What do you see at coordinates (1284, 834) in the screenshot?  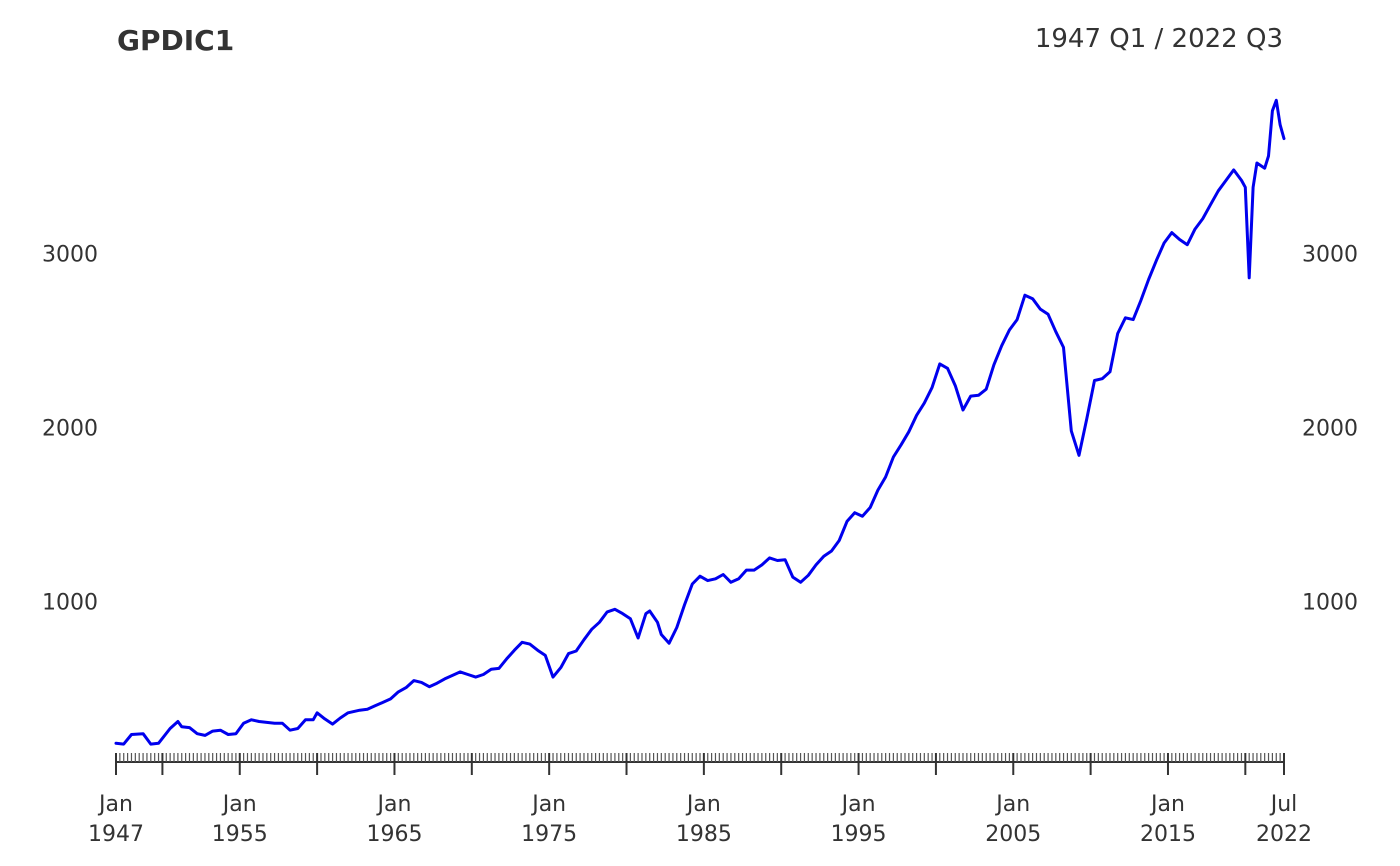 I see `x-tick-label-year: 2022` at bounding box center [1284, 834].